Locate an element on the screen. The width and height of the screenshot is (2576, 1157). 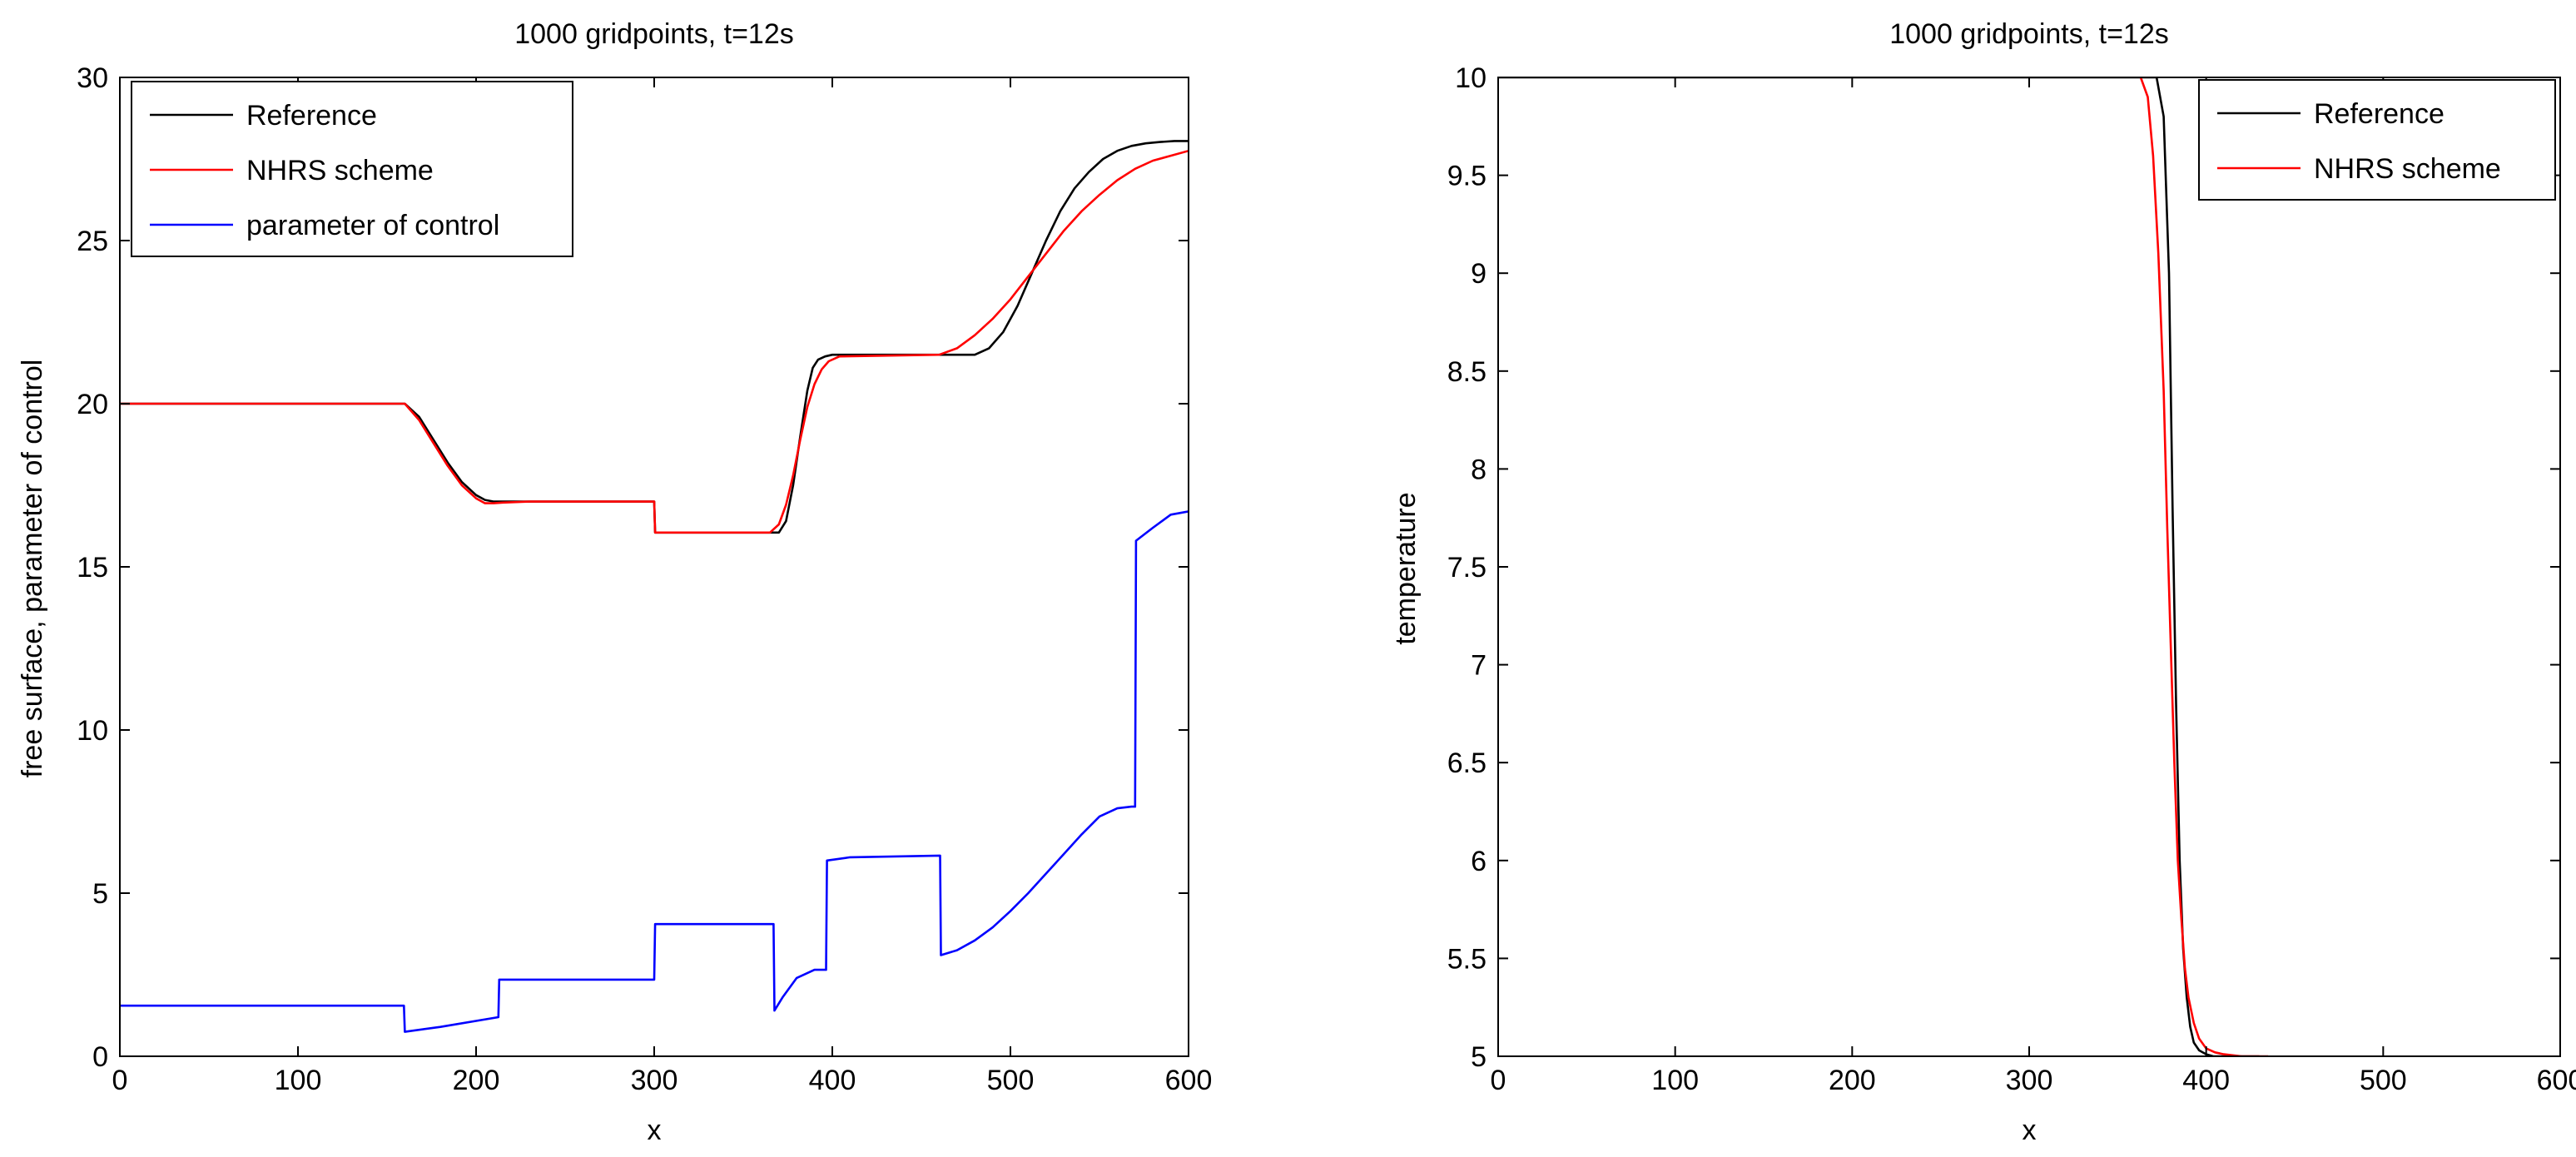
legend: Reference NHRS scheme is located at coordinates (2377, 140).